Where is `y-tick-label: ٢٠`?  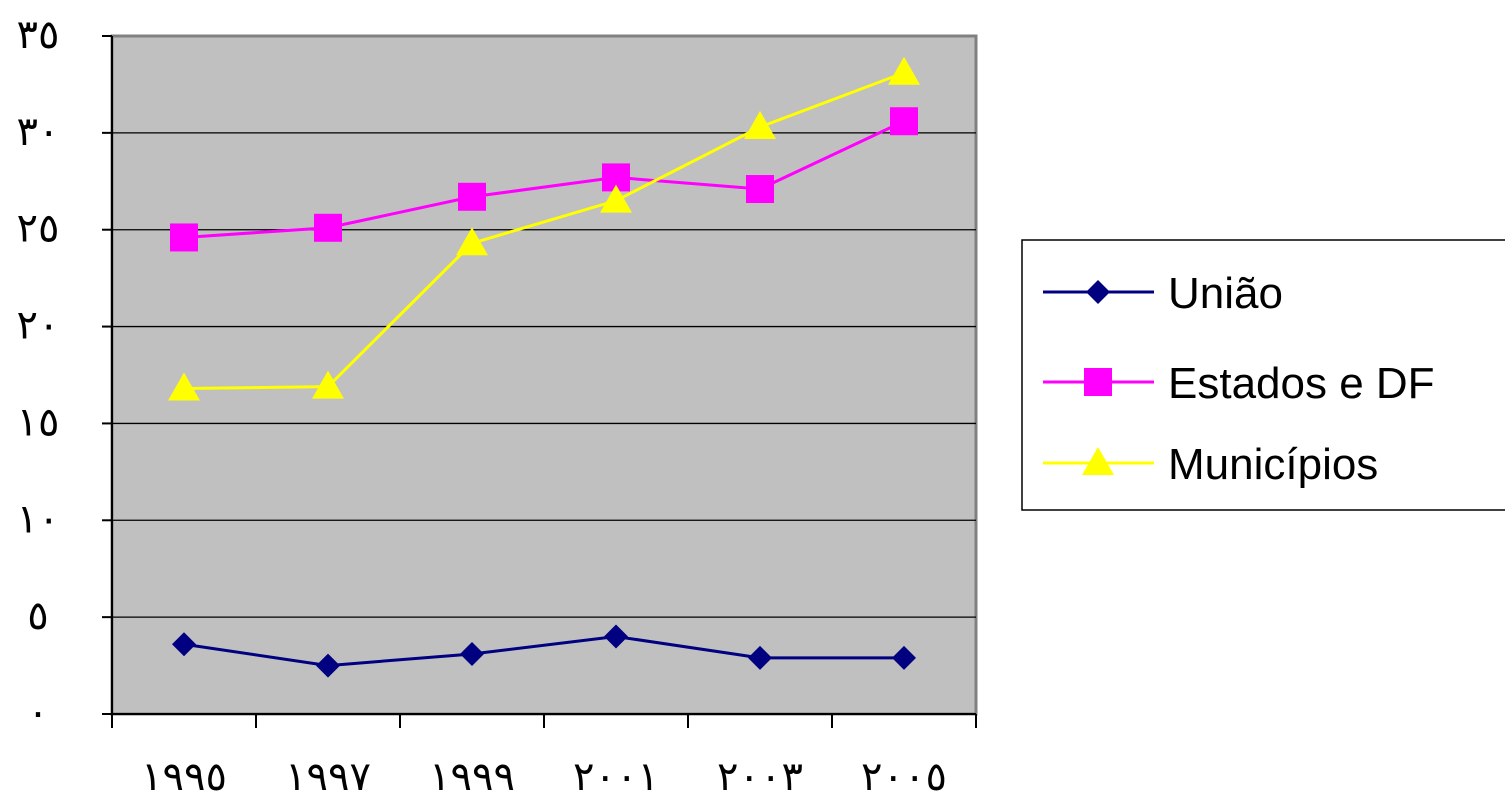
y-tick-label: ٢٠ is located at coordinates (38, 326).